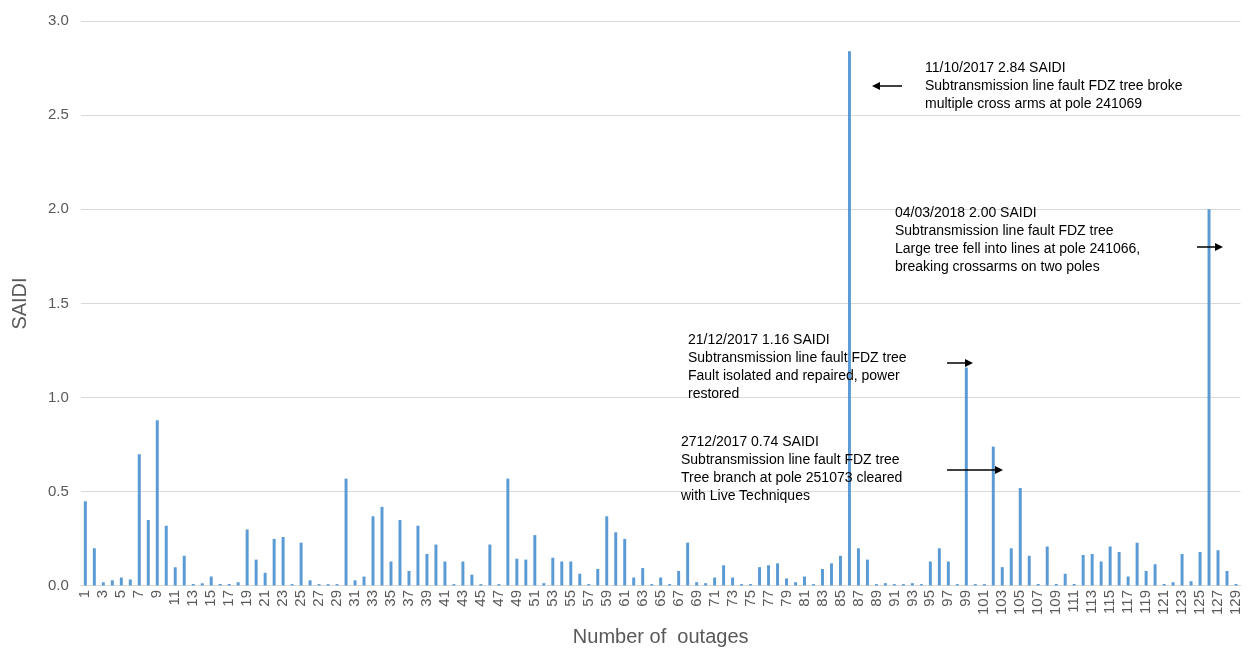 This screenshot has width=1258, height=653. What do you see at coordinates (695, 598) in the screenshot?
I see `x-tick-label: 69` at bounding box center [695, 598].